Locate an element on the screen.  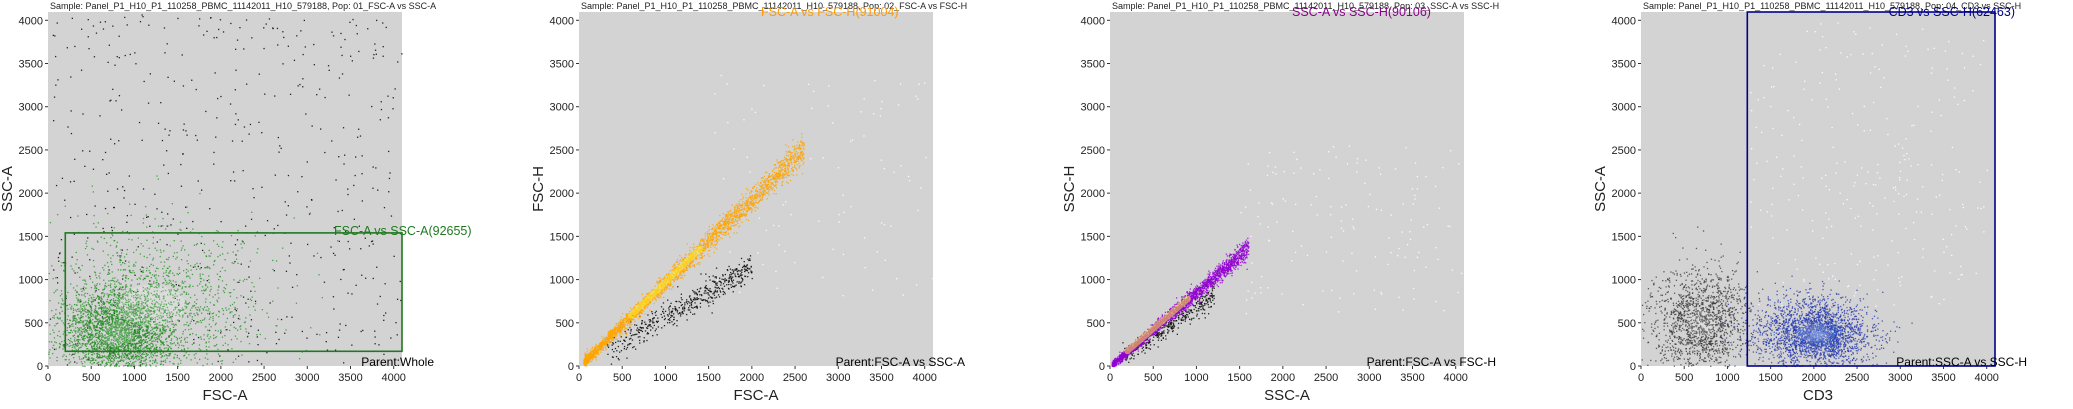
gate-rectangle is located at coordinates (233, 292).